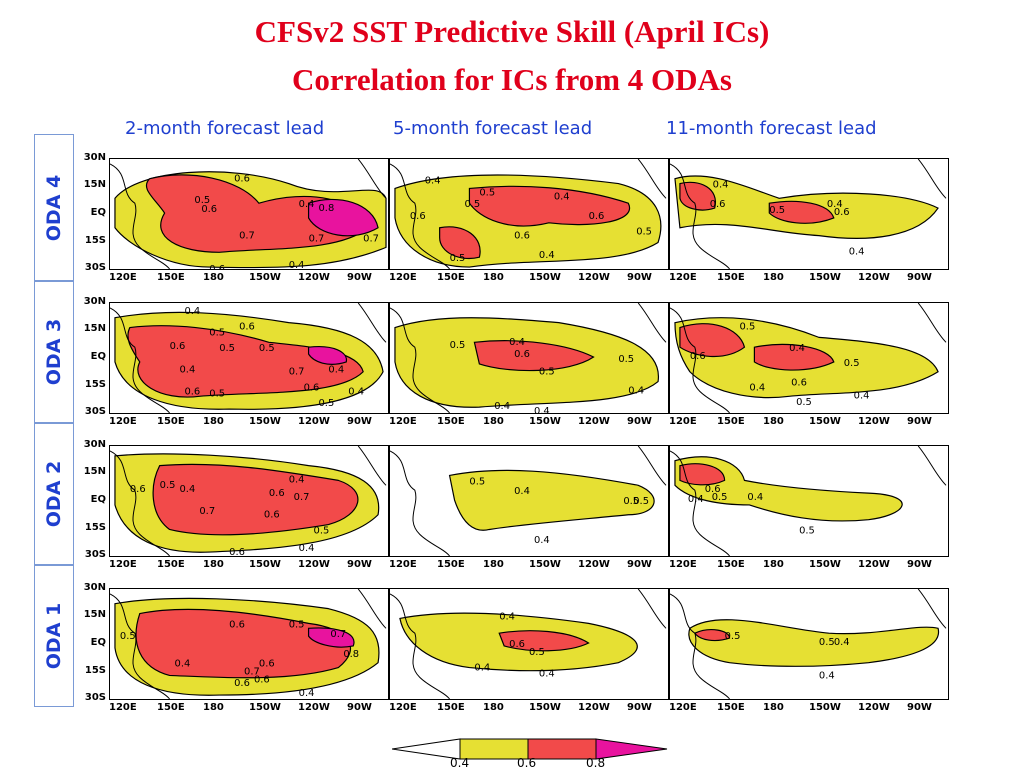 The image size is (1024, 770). I want to click on map-panel: 0.50.60.50.40.70.60.60.80.70.60.40.5, so click(249, 644).